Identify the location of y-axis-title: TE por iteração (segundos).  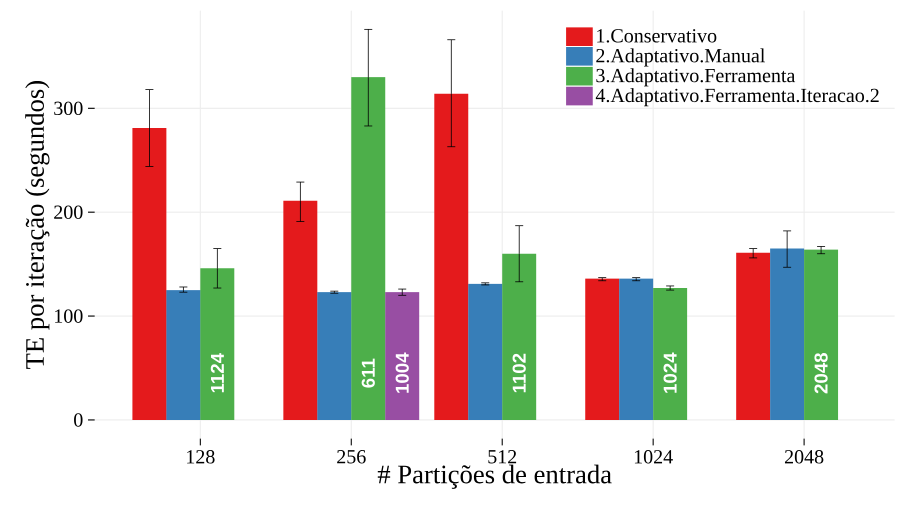
(37, 225).